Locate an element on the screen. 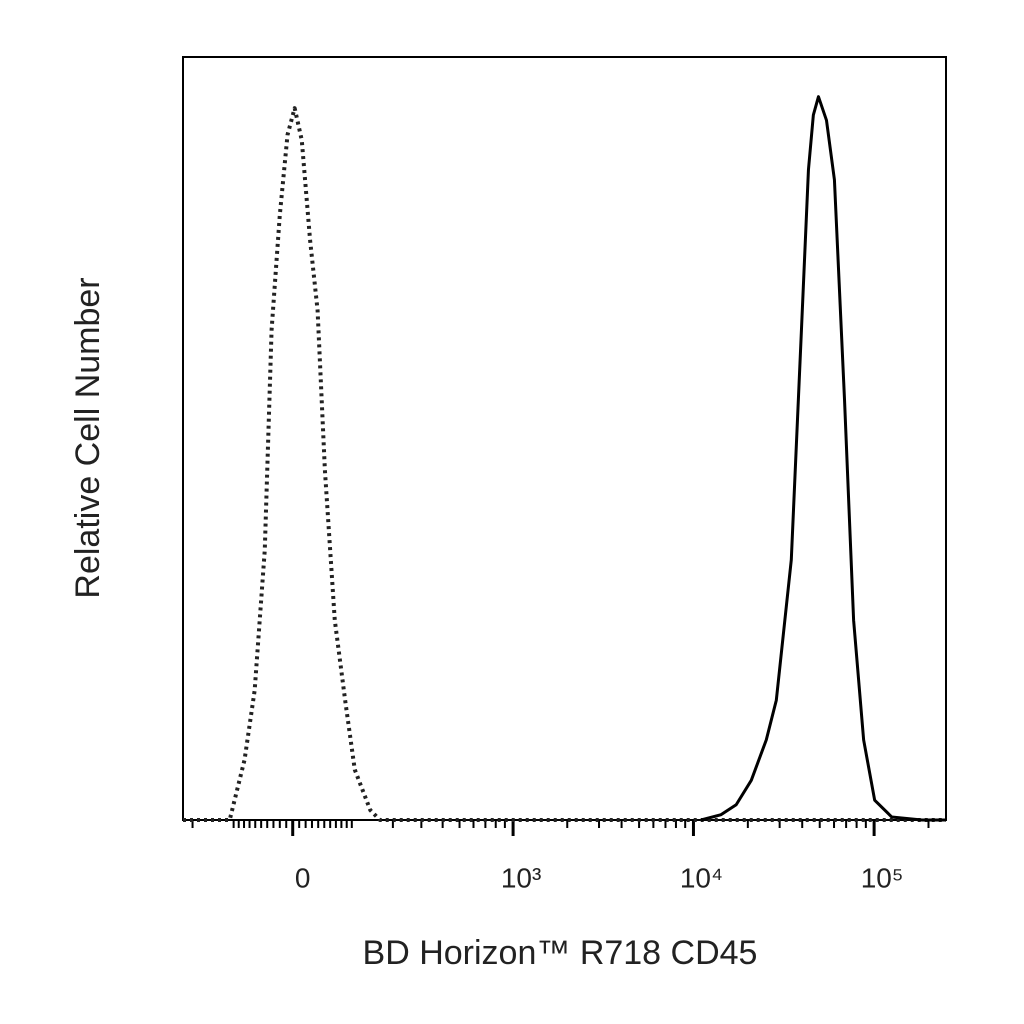 This screenshot has height=1024, width=1024. x-tick-label: 10⁵ is located at coordinates (882, 877).